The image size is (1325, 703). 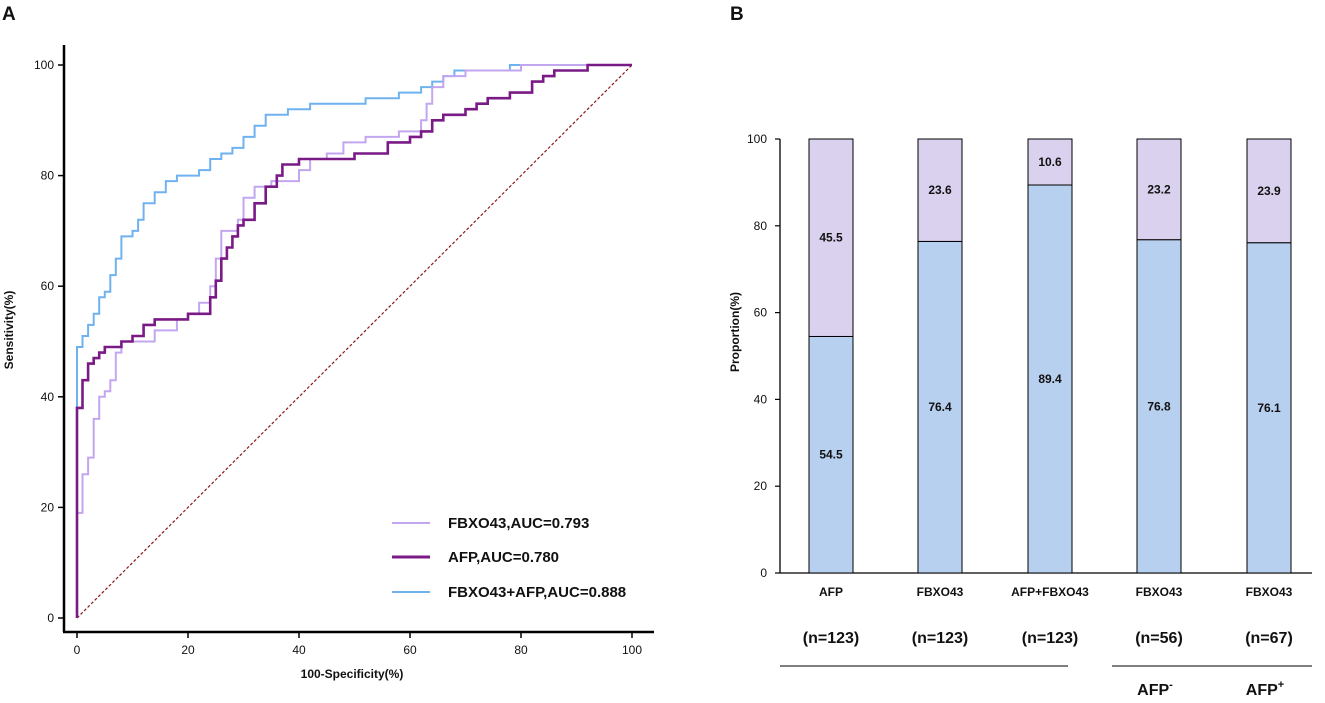 What do you see at coordinates (632, 650) in the screenshot?
I see `roc-x-tick-label: 100` at bounding box center [632, 650].